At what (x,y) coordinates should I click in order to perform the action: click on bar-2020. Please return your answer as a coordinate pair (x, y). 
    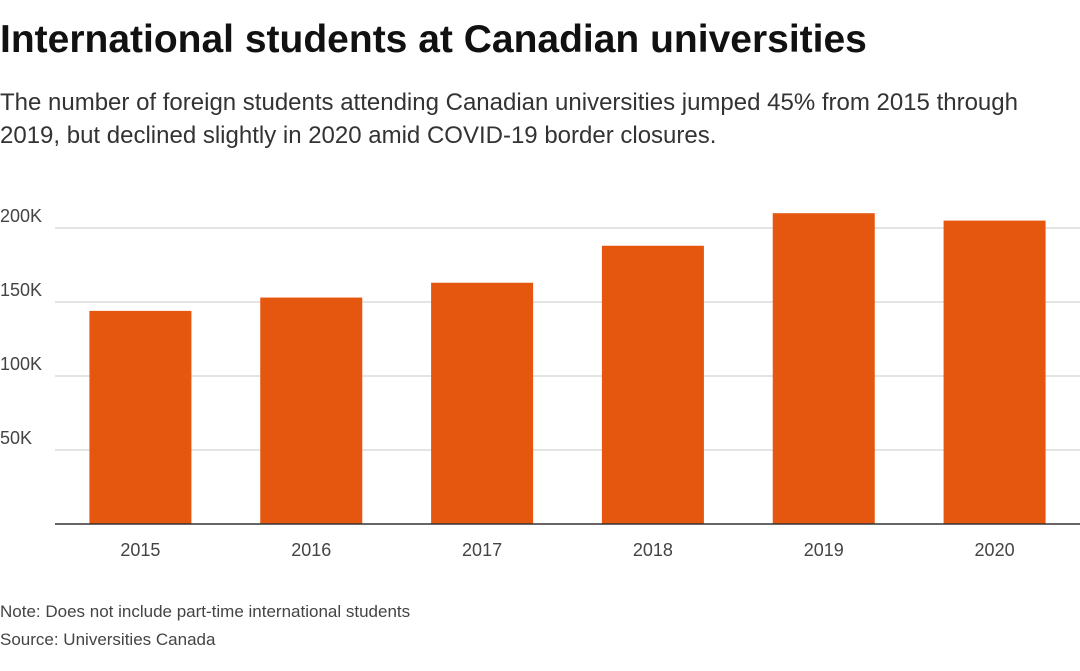
    Looking at the image, I should click on (994, 372).